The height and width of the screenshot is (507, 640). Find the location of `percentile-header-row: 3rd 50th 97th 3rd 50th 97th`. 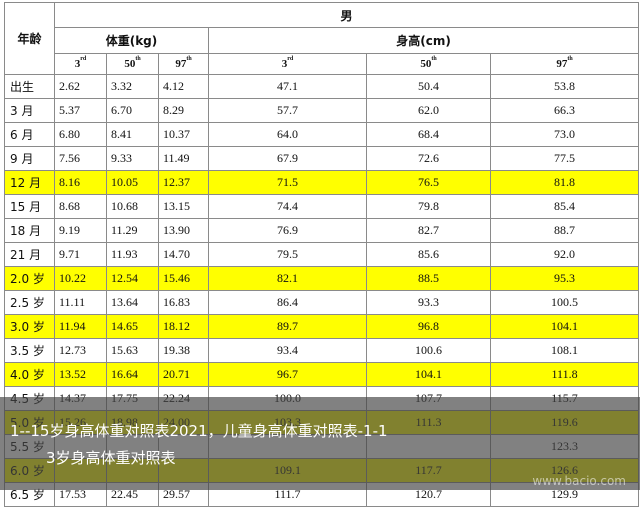

percentile-header-row: 3rd 50th 97th 3rd 50th 97th is located at coordinates (322, 64).